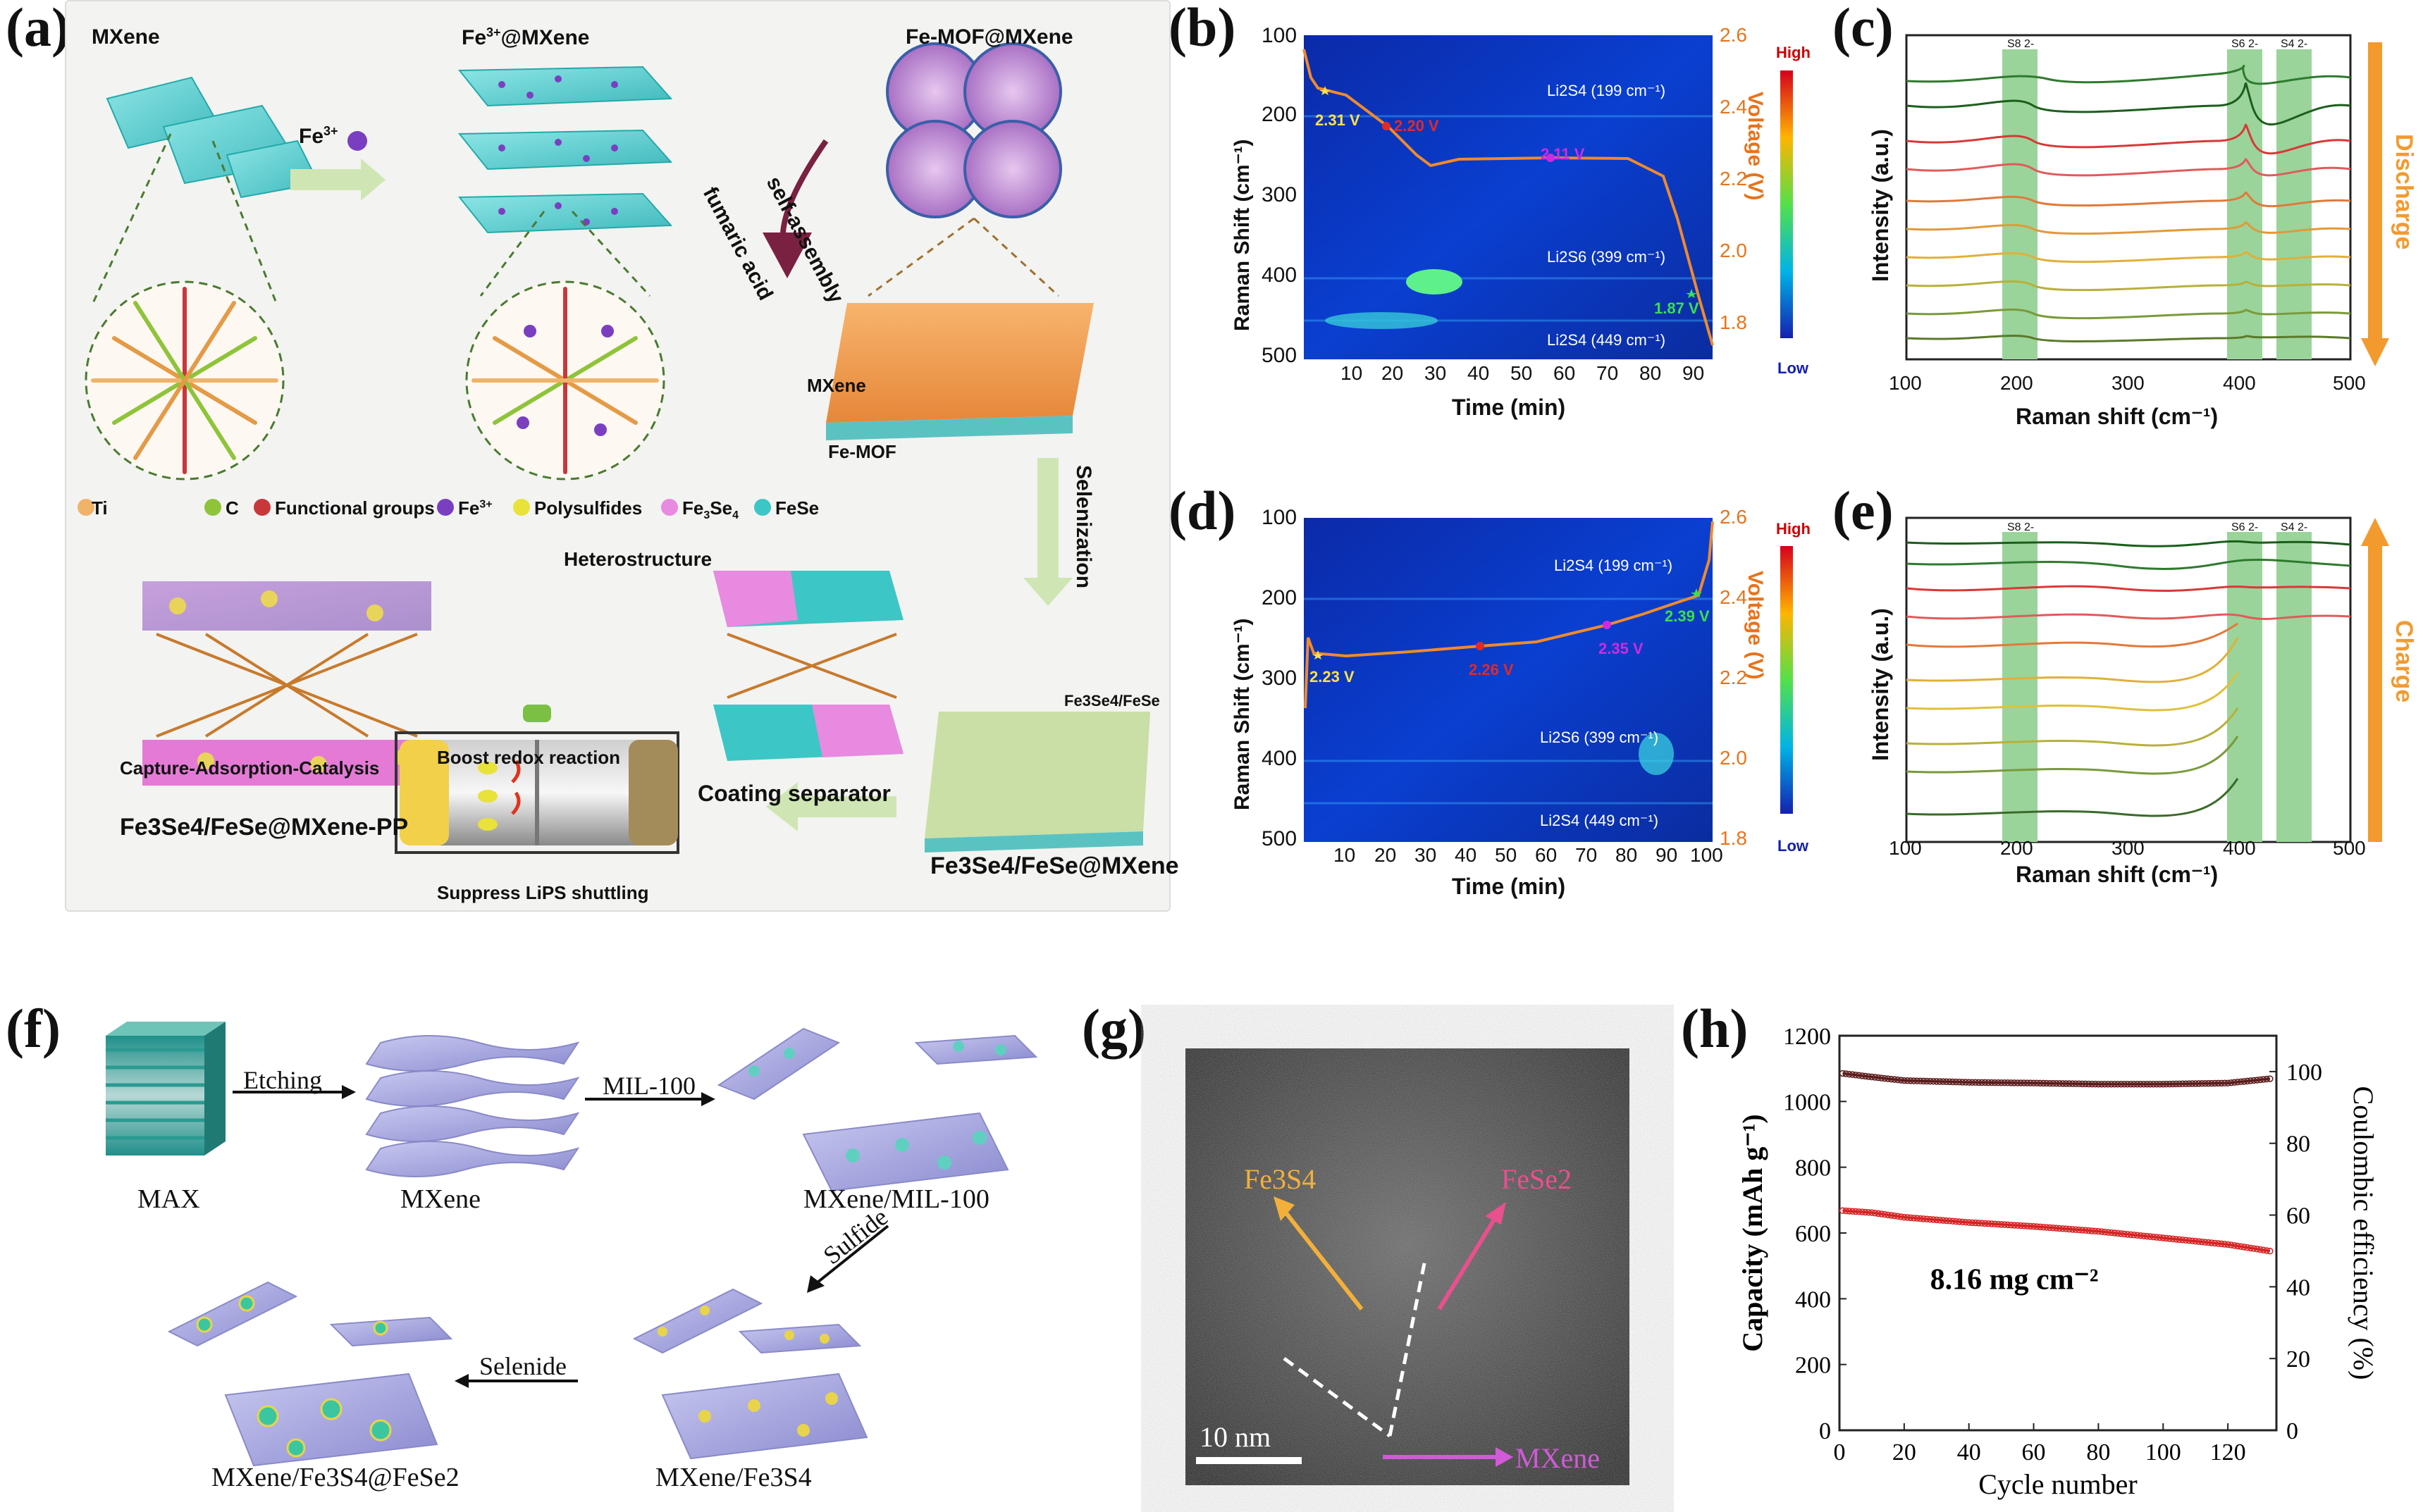  I want to click on g-fe3s4-label: Fe3S4, so click(1281, 1179).